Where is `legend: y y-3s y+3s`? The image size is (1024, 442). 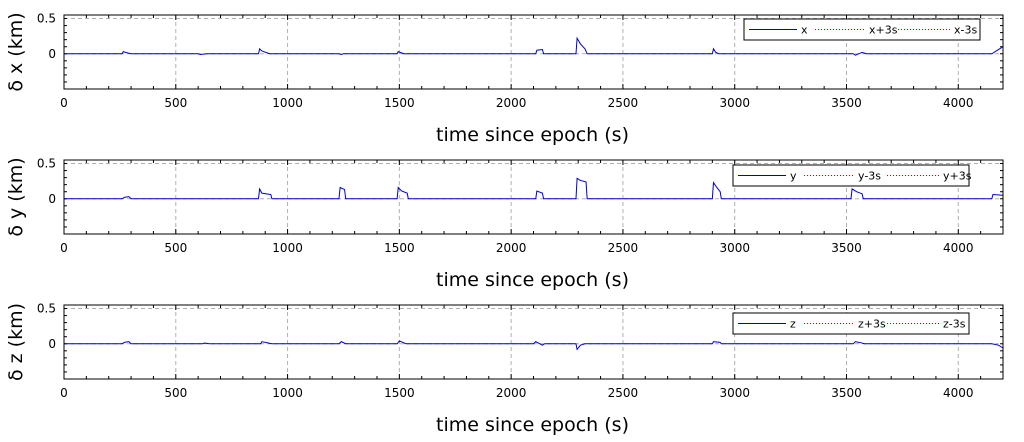
legend: y y-3s y+3s is located at coordinates (852, 175).